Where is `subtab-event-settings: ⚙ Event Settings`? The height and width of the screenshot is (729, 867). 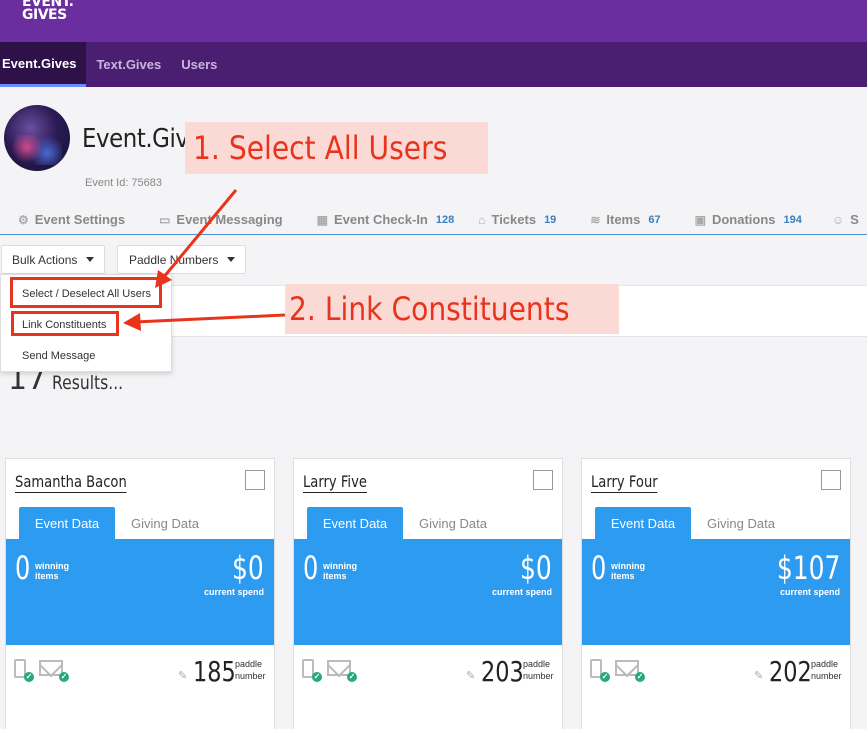 subtab-event-settings: ⚙ Event Settings is located at coordinates (71, 219).